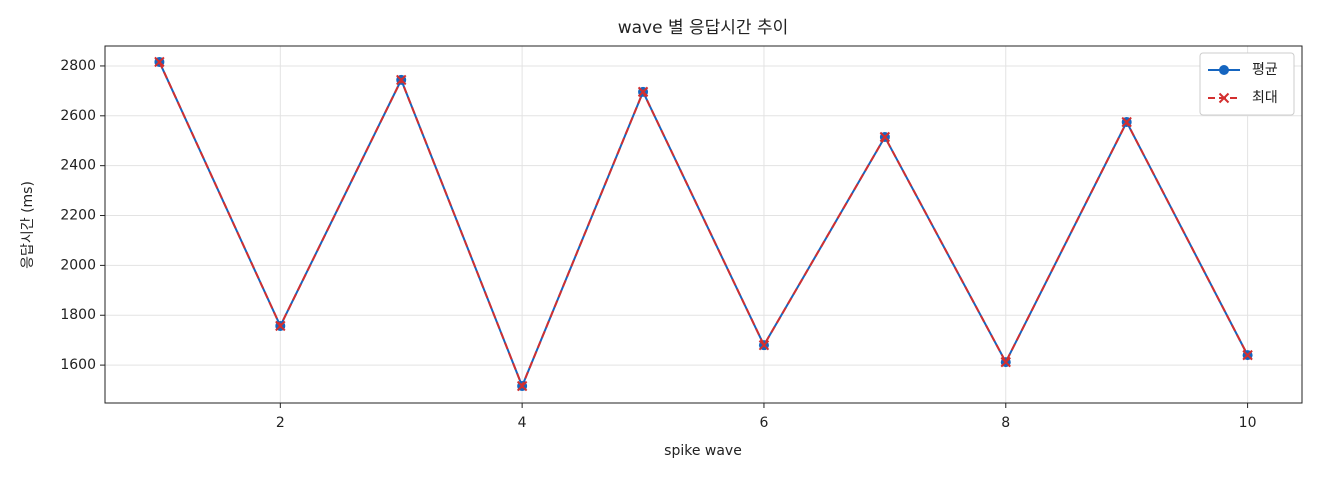  Describe the element at coordinates (78, 116) in the screenshot. I see `y-tick-label: 2600` at that location.